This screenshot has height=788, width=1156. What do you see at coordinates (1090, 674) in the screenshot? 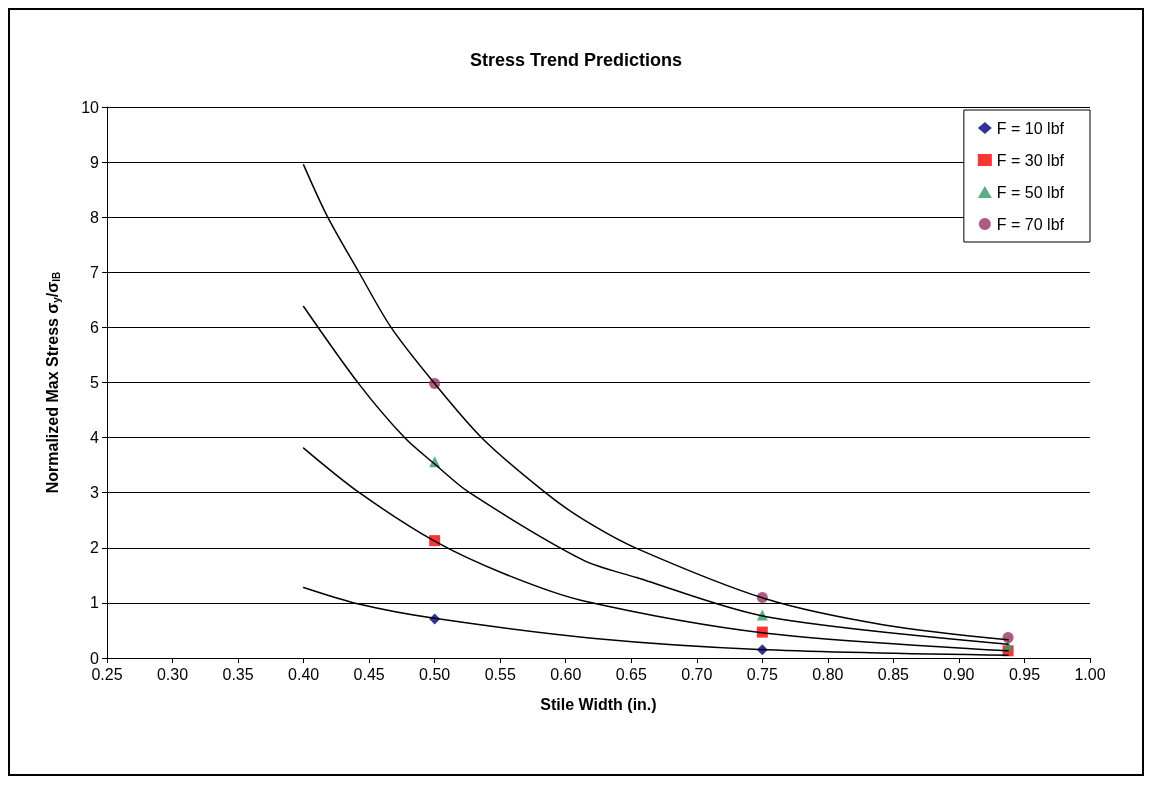
I see `x-tick-label: 1.00` at bounding box center [1090, 674].